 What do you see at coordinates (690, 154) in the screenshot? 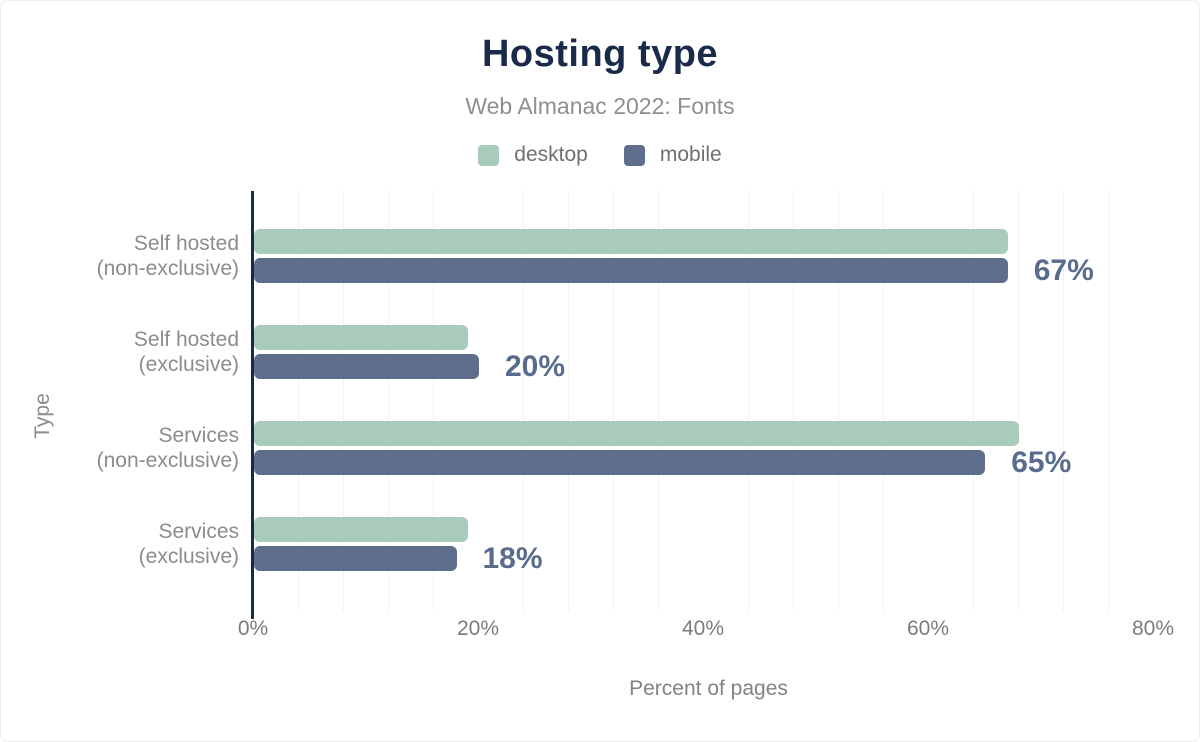
I see `legend-label-mobile: mobile` at bounding box center [690, 154].